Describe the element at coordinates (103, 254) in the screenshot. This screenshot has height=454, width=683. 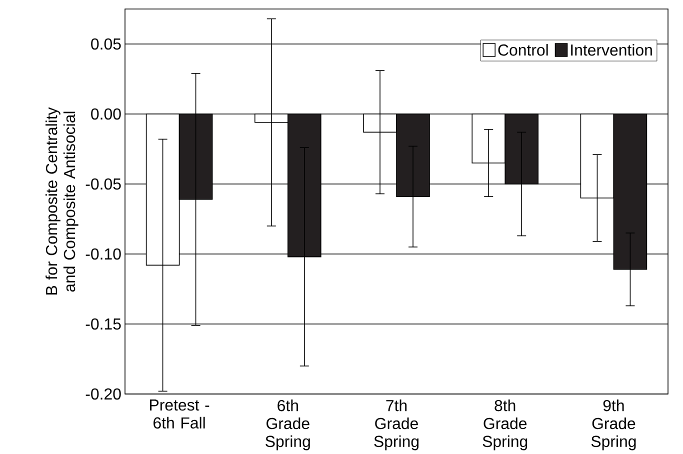
I see `y-tick-label: -0.10` at that location.